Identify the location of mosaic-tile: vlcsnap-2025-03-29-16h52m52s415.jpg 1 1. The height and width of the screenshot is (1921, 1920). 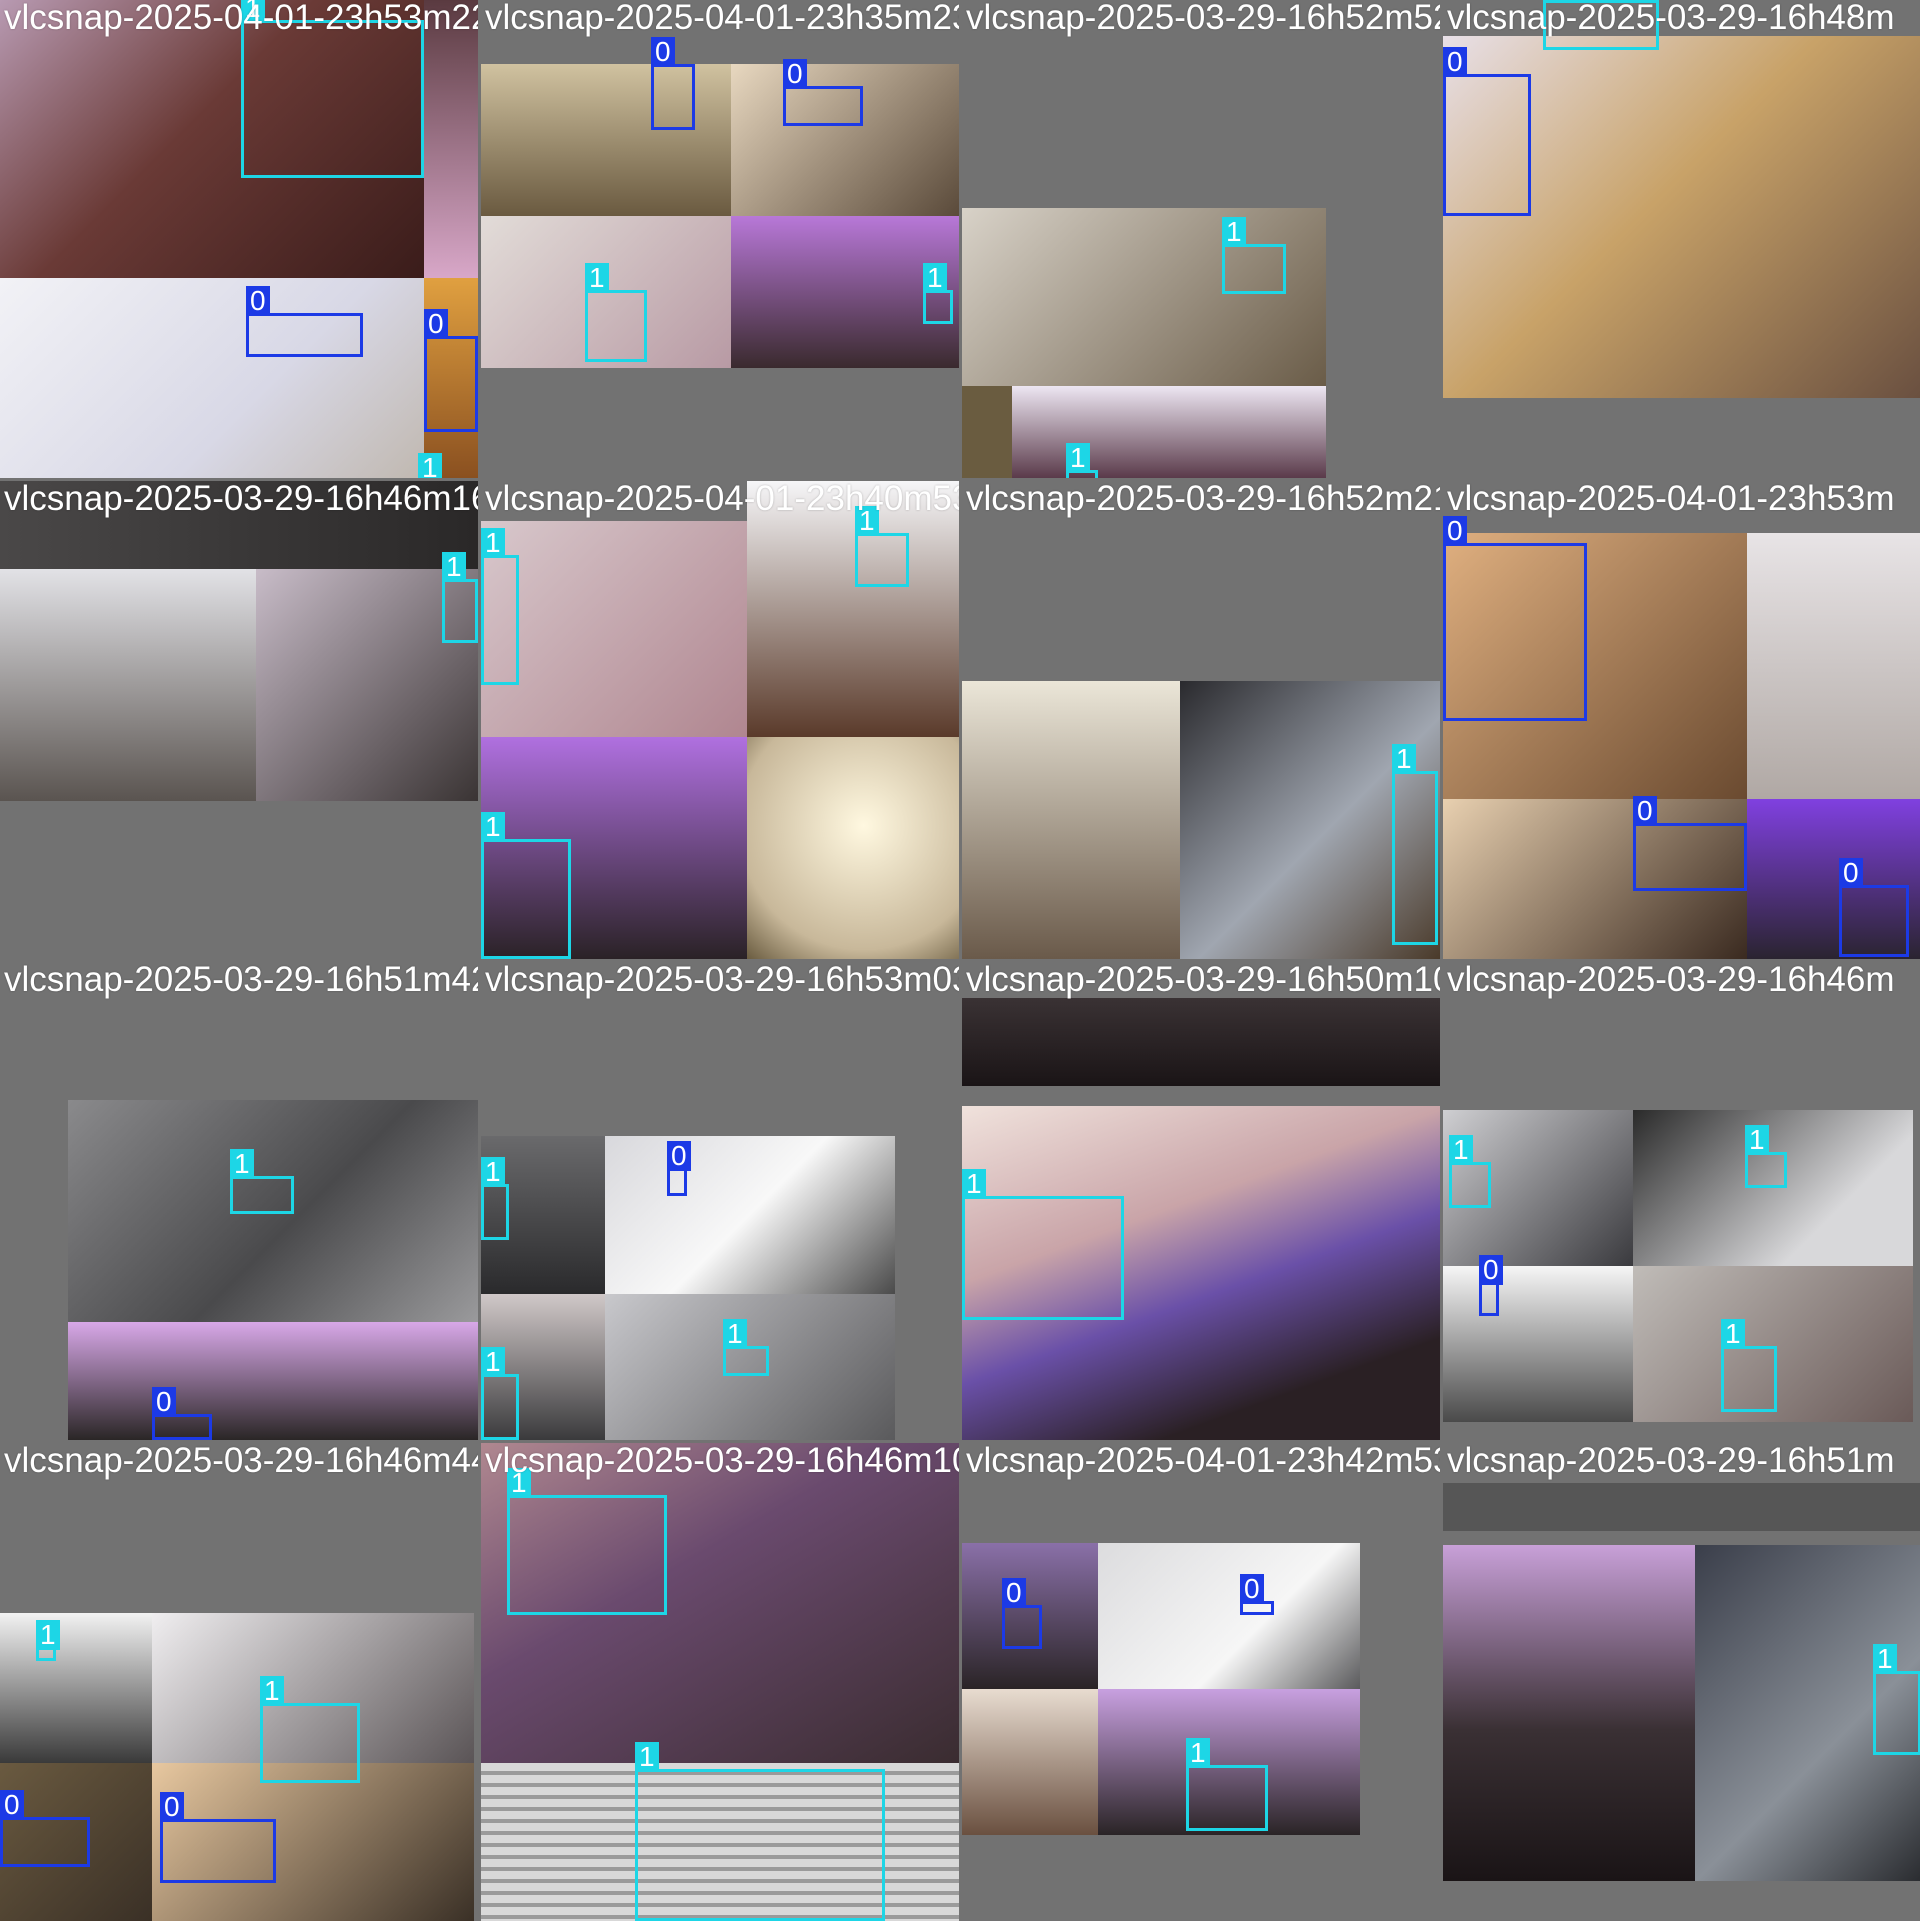
(1201, 239).